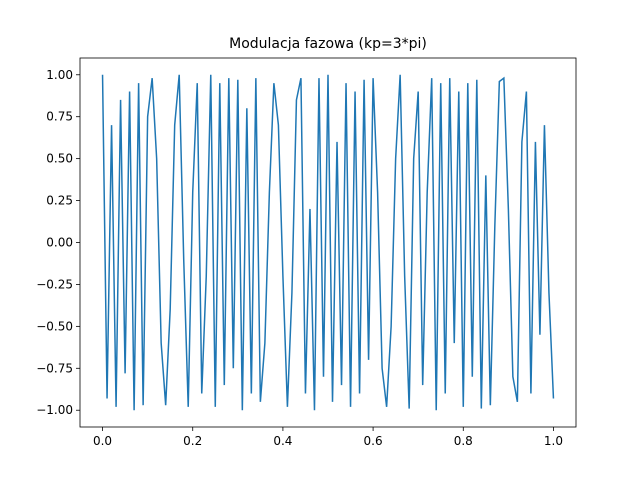 Image resolution: width=640 pixels, height=480 pixels. I want to click on x-tick-label: 0.8, so click(463, 441).